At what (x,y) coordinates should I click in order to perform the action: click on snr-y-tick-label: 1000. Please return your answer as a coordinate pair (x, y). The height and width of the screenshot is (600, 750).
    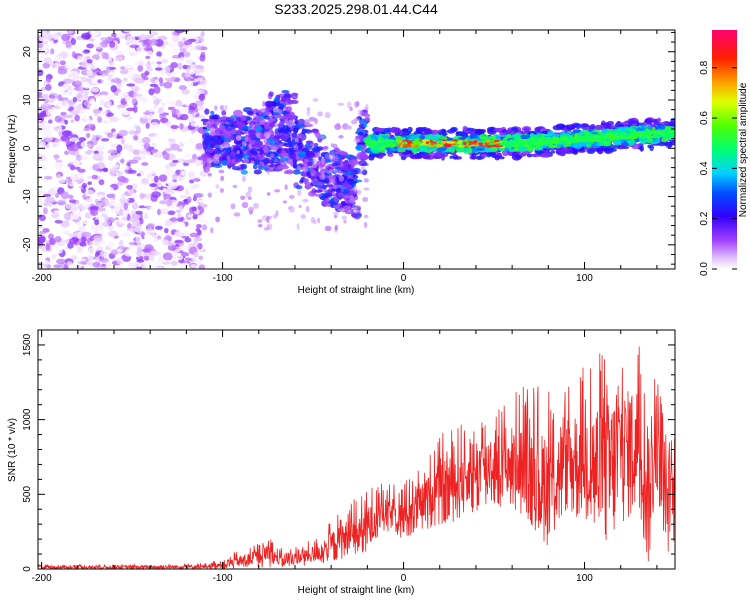
    Looking at the image, I should click on (27, 419).